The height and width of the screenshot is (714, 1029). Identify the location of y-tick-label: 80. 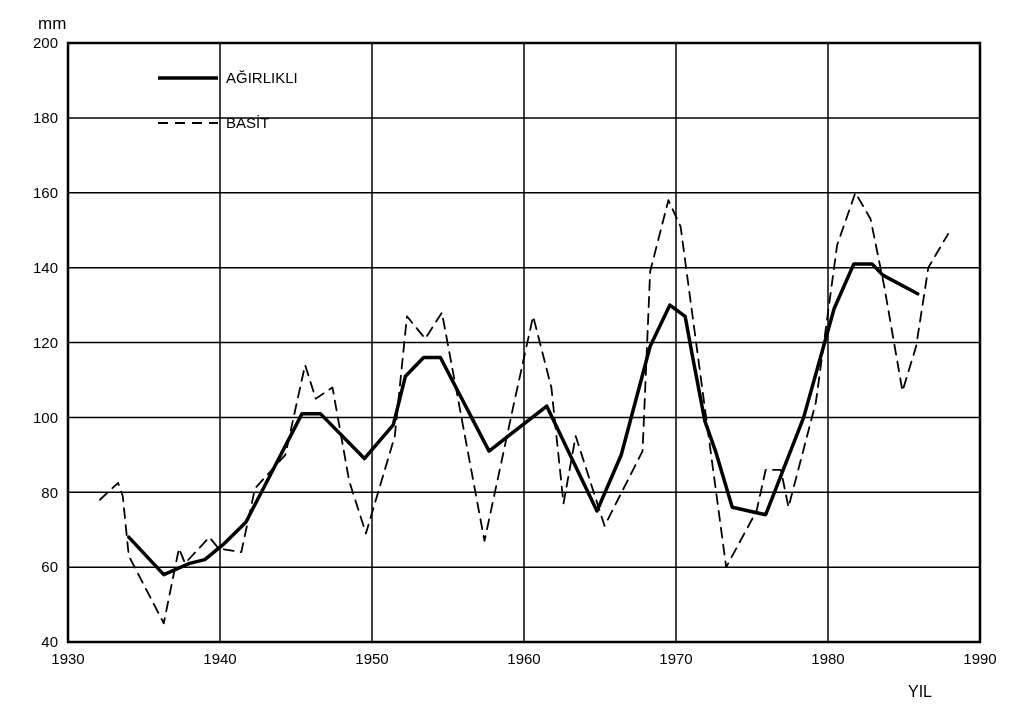
(49, 492).